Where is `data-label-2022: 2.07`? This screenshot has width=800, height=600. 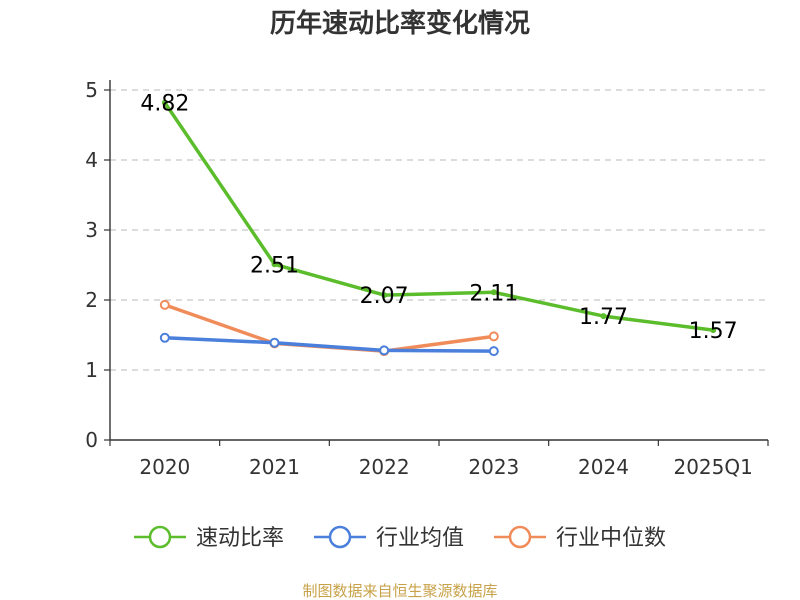 data-label-2022: 2.07 is located at coordinates (384, 296).